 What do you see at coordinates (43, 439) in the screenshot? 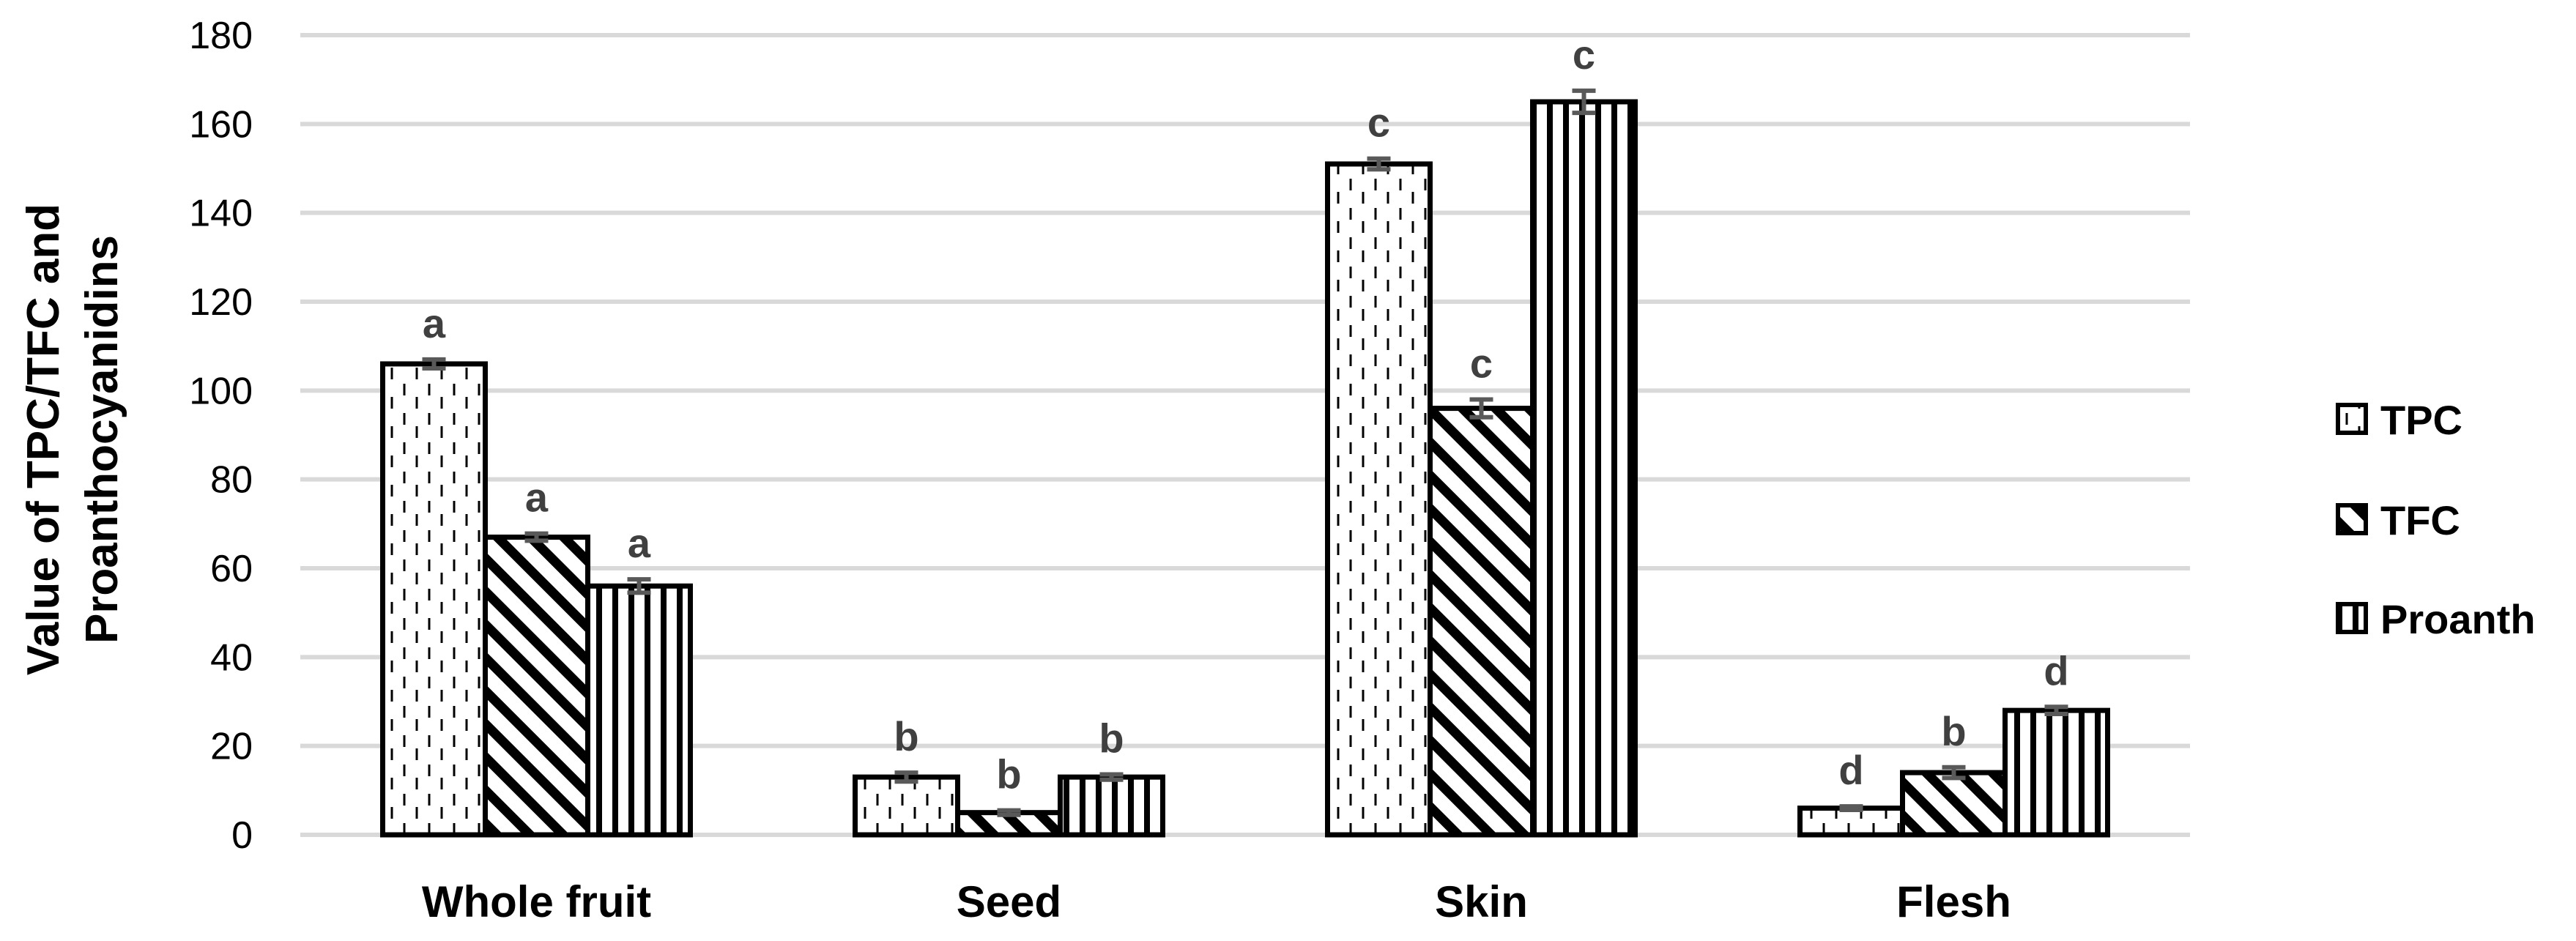
I see `y-axis-label-line: Value of TPC/TFC and` at bounding box center [43, 439].